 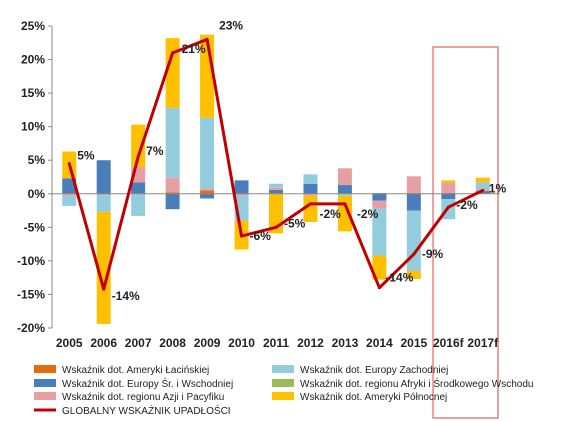 What do you see at coordinates (310, 194) in the screenshot?
I see `bar-segment-wskaznik-dot-regionu-azji-i-pacyfiku-2012` at bounding box center [310, 194].